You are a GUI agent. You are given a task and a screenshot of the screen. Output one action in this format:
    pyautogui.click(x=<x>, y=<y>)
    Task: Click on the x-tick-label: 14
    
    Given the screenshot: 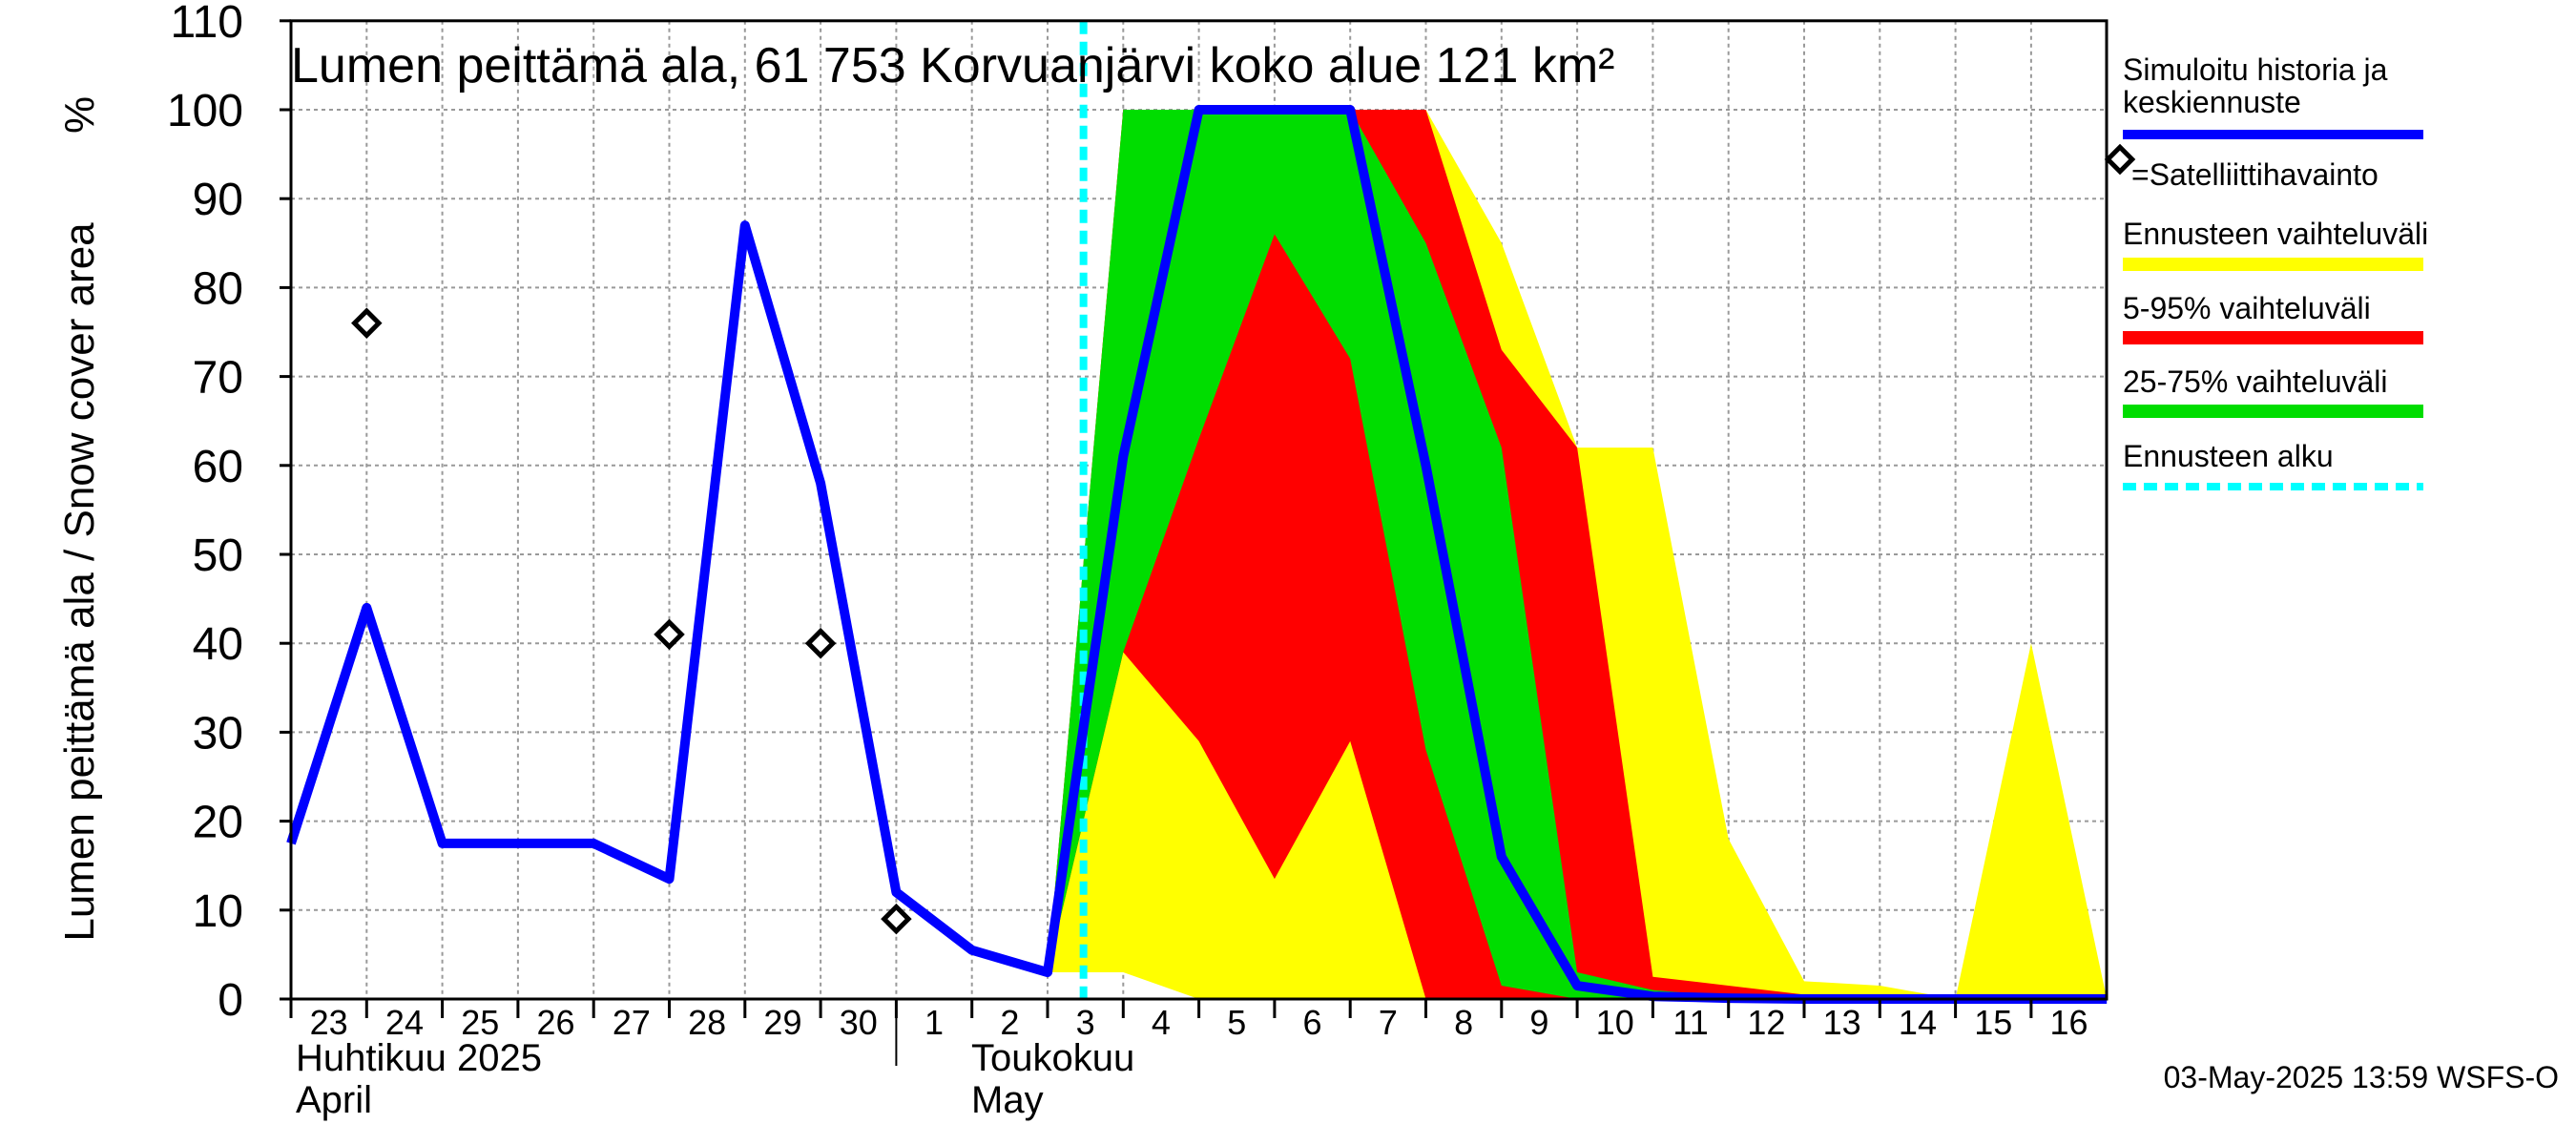 What is the action you would take?
    pyautogui.click(x=1918, y=1022)
    